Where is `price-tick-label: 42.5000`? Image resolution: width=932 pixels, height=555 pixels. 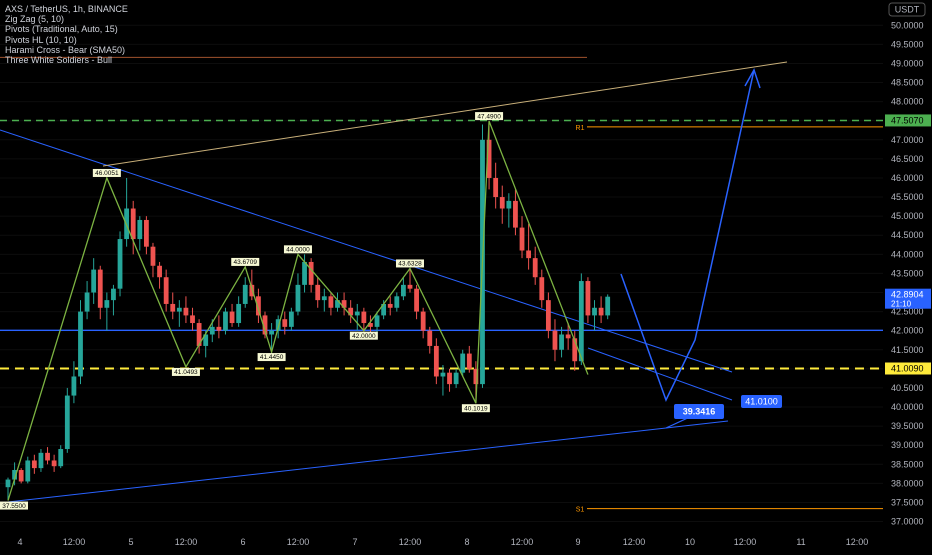
price-tick-label: 42.5000 is located at coordinates (907, 312).